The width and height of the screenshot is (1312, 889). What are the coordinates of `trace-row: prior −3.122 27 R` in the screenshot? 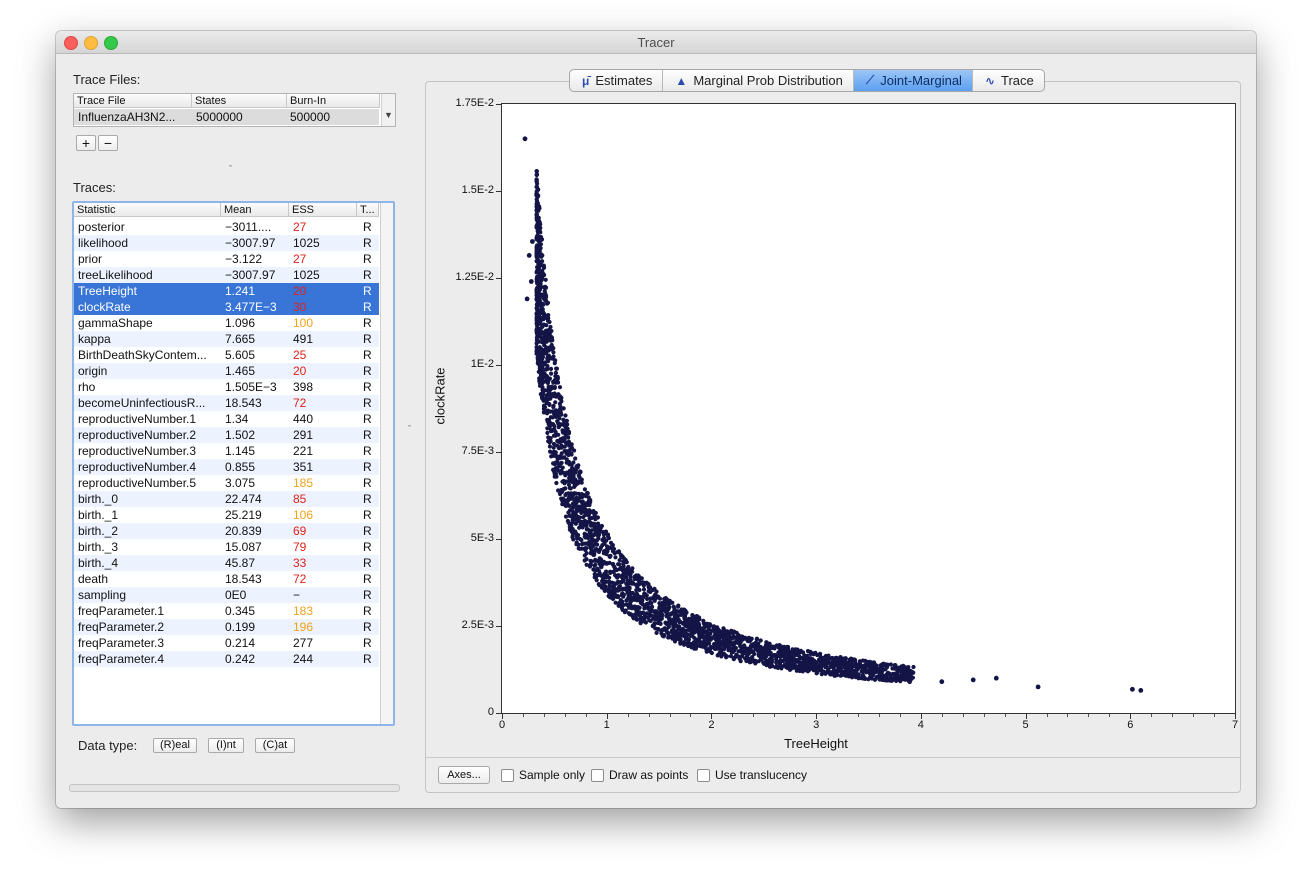 It's located at (226, 259).